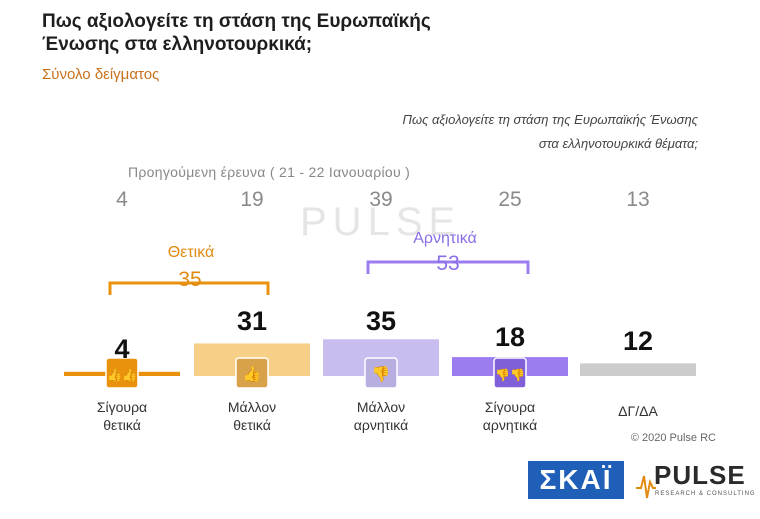 The height and width of the screenshot is (519, 760). What do you see at coordinates (381, 222) in the screenshot?
I see `pulse-watermark: PULSE` at bounding box center [381, 222].